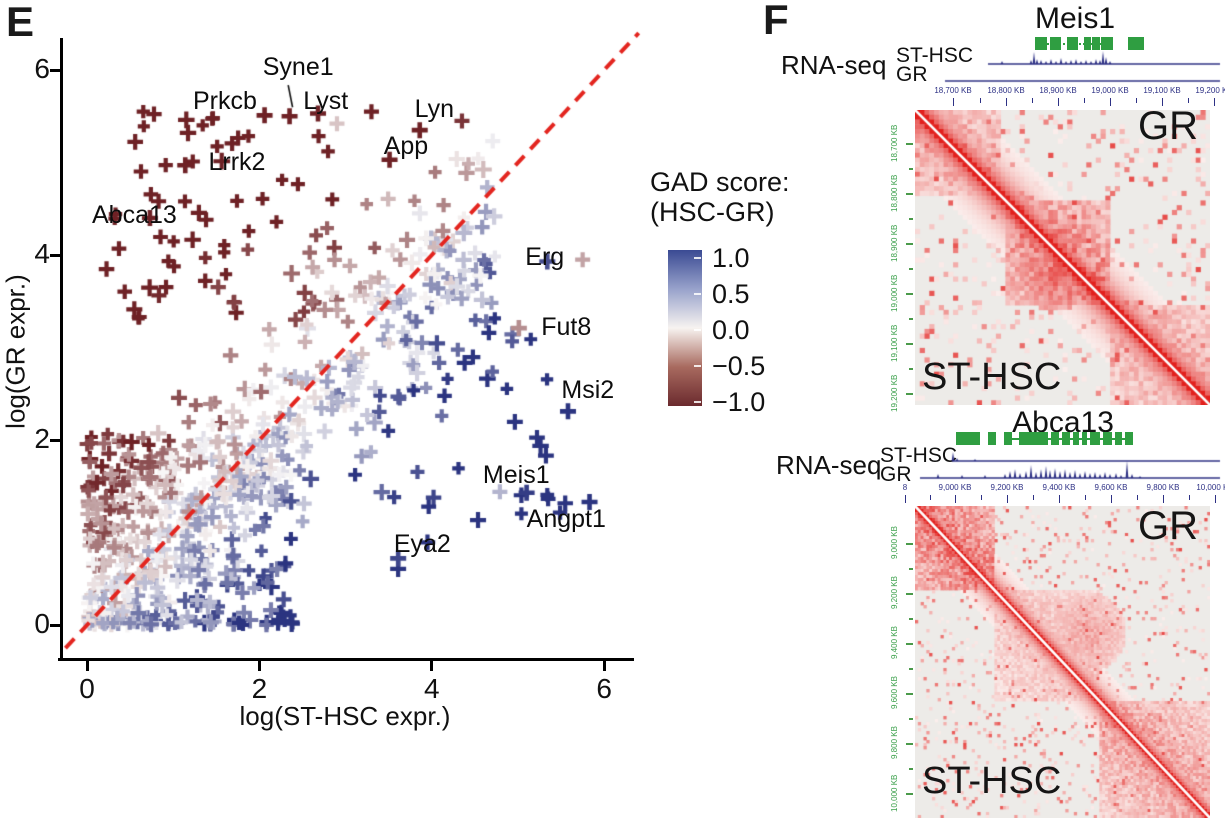 This screenshot has width=1225, height=819. Describe the element at coordinates (61, 349) in the screenshot. I see `y-axis-line` at that location.